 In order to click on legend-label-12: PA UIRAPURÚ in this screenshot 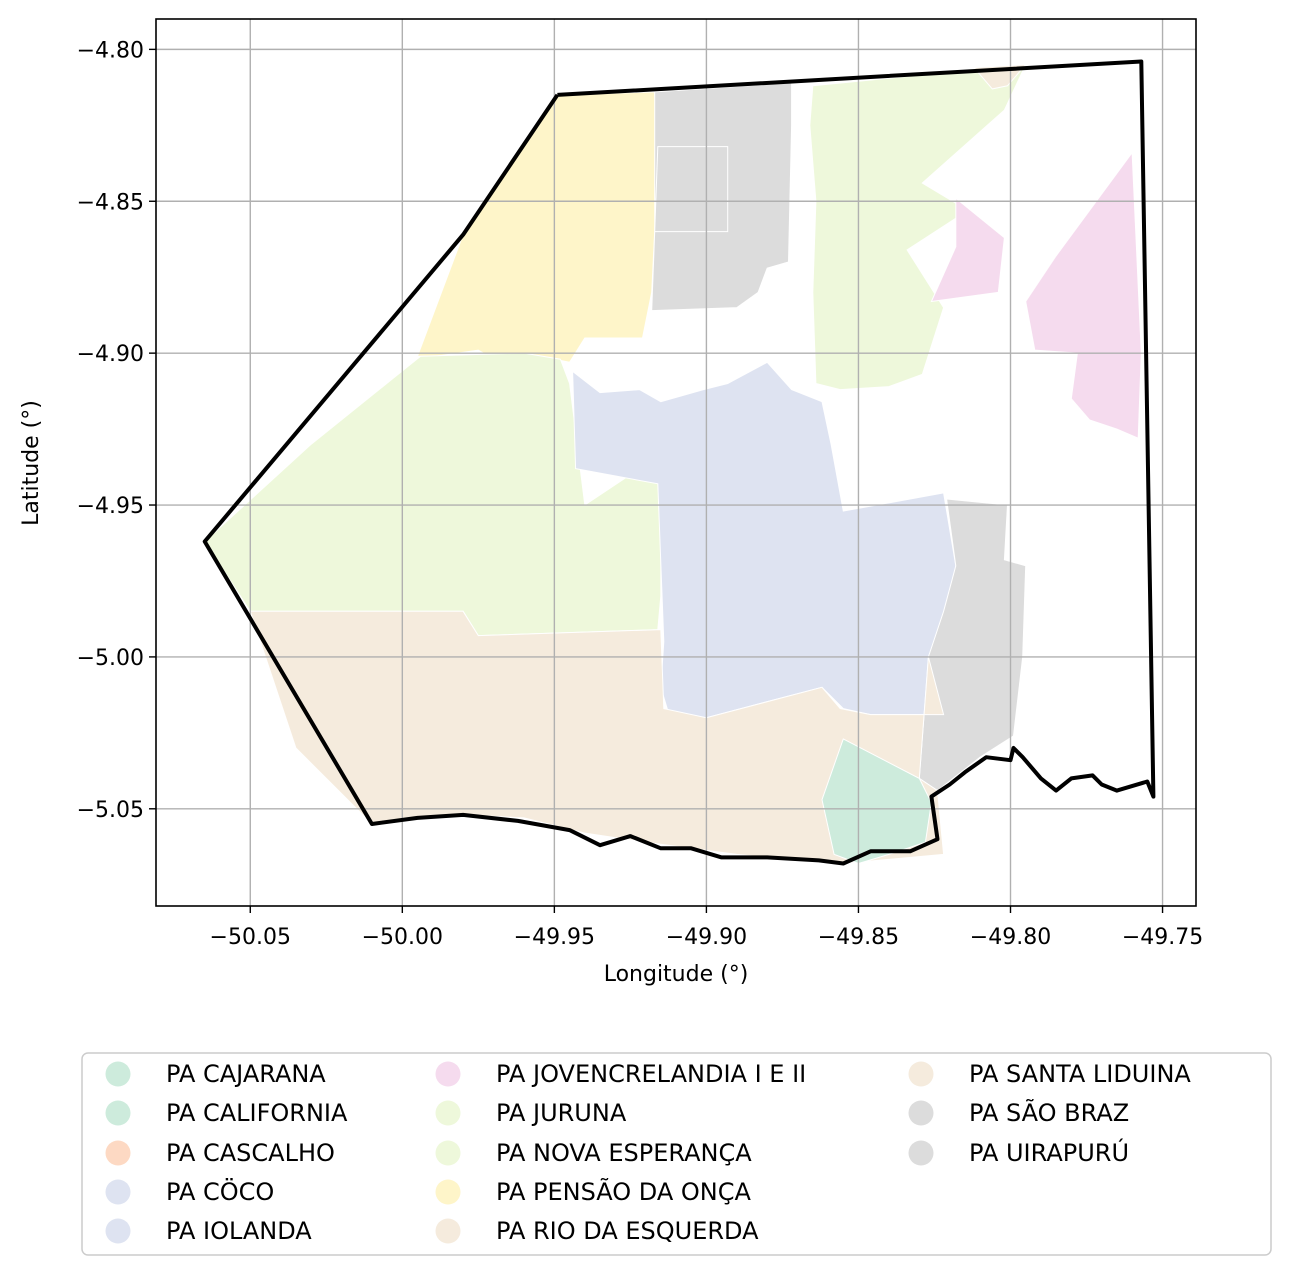, I will do `click(1049, 1152)`.